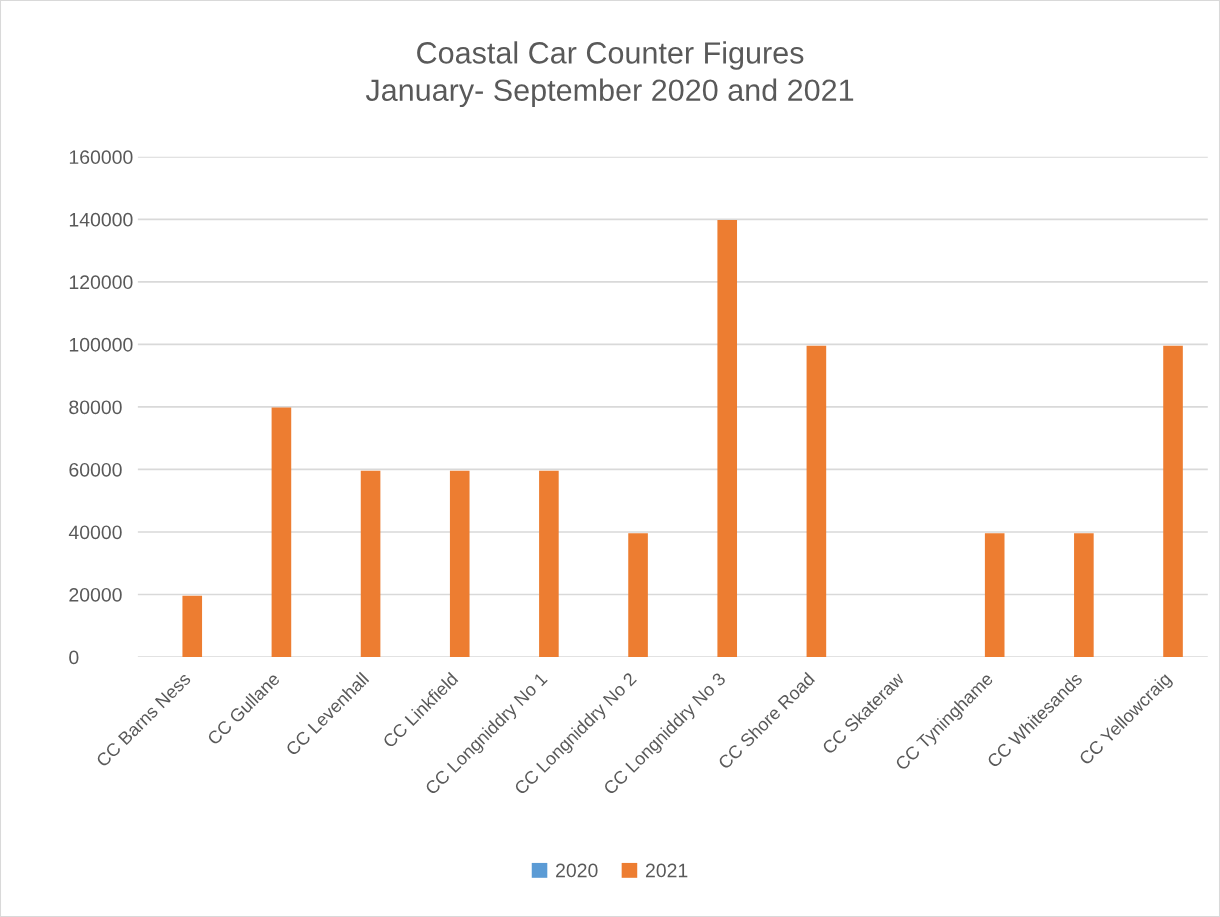 The width and height of the screenshot is (1220, 917). What do you see at coordinates (101, 282) in the screenshot?
I see `y-tick-label: 120000` at bounding box center [101, 282].